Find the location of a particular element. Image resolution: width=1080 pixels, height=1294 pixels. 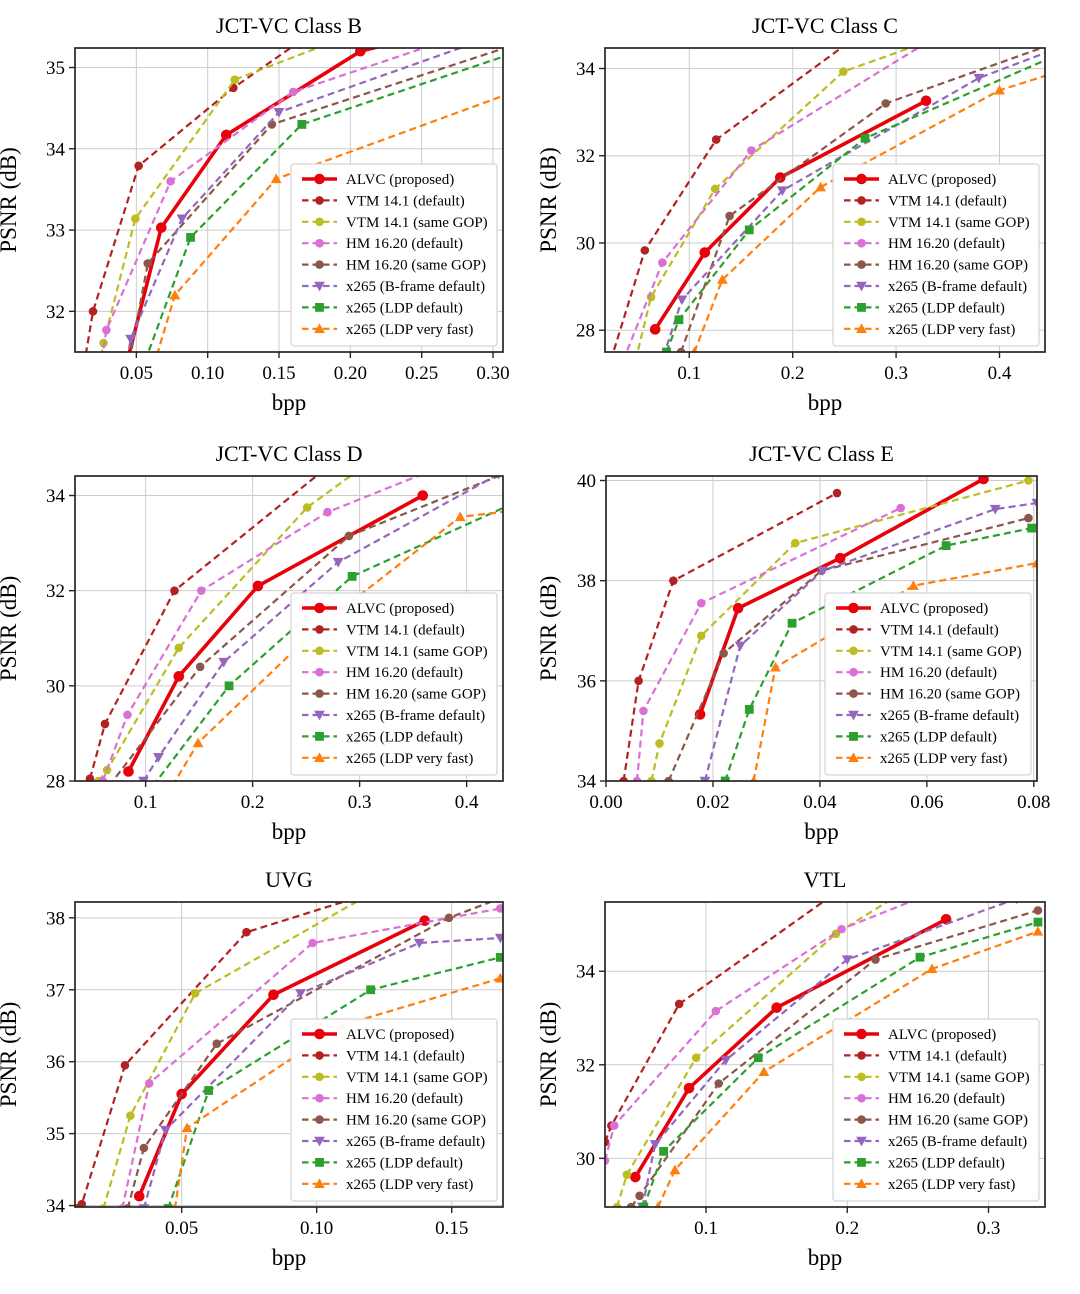

x-tick-label: 0.1 is located at coordinates (689, 373).